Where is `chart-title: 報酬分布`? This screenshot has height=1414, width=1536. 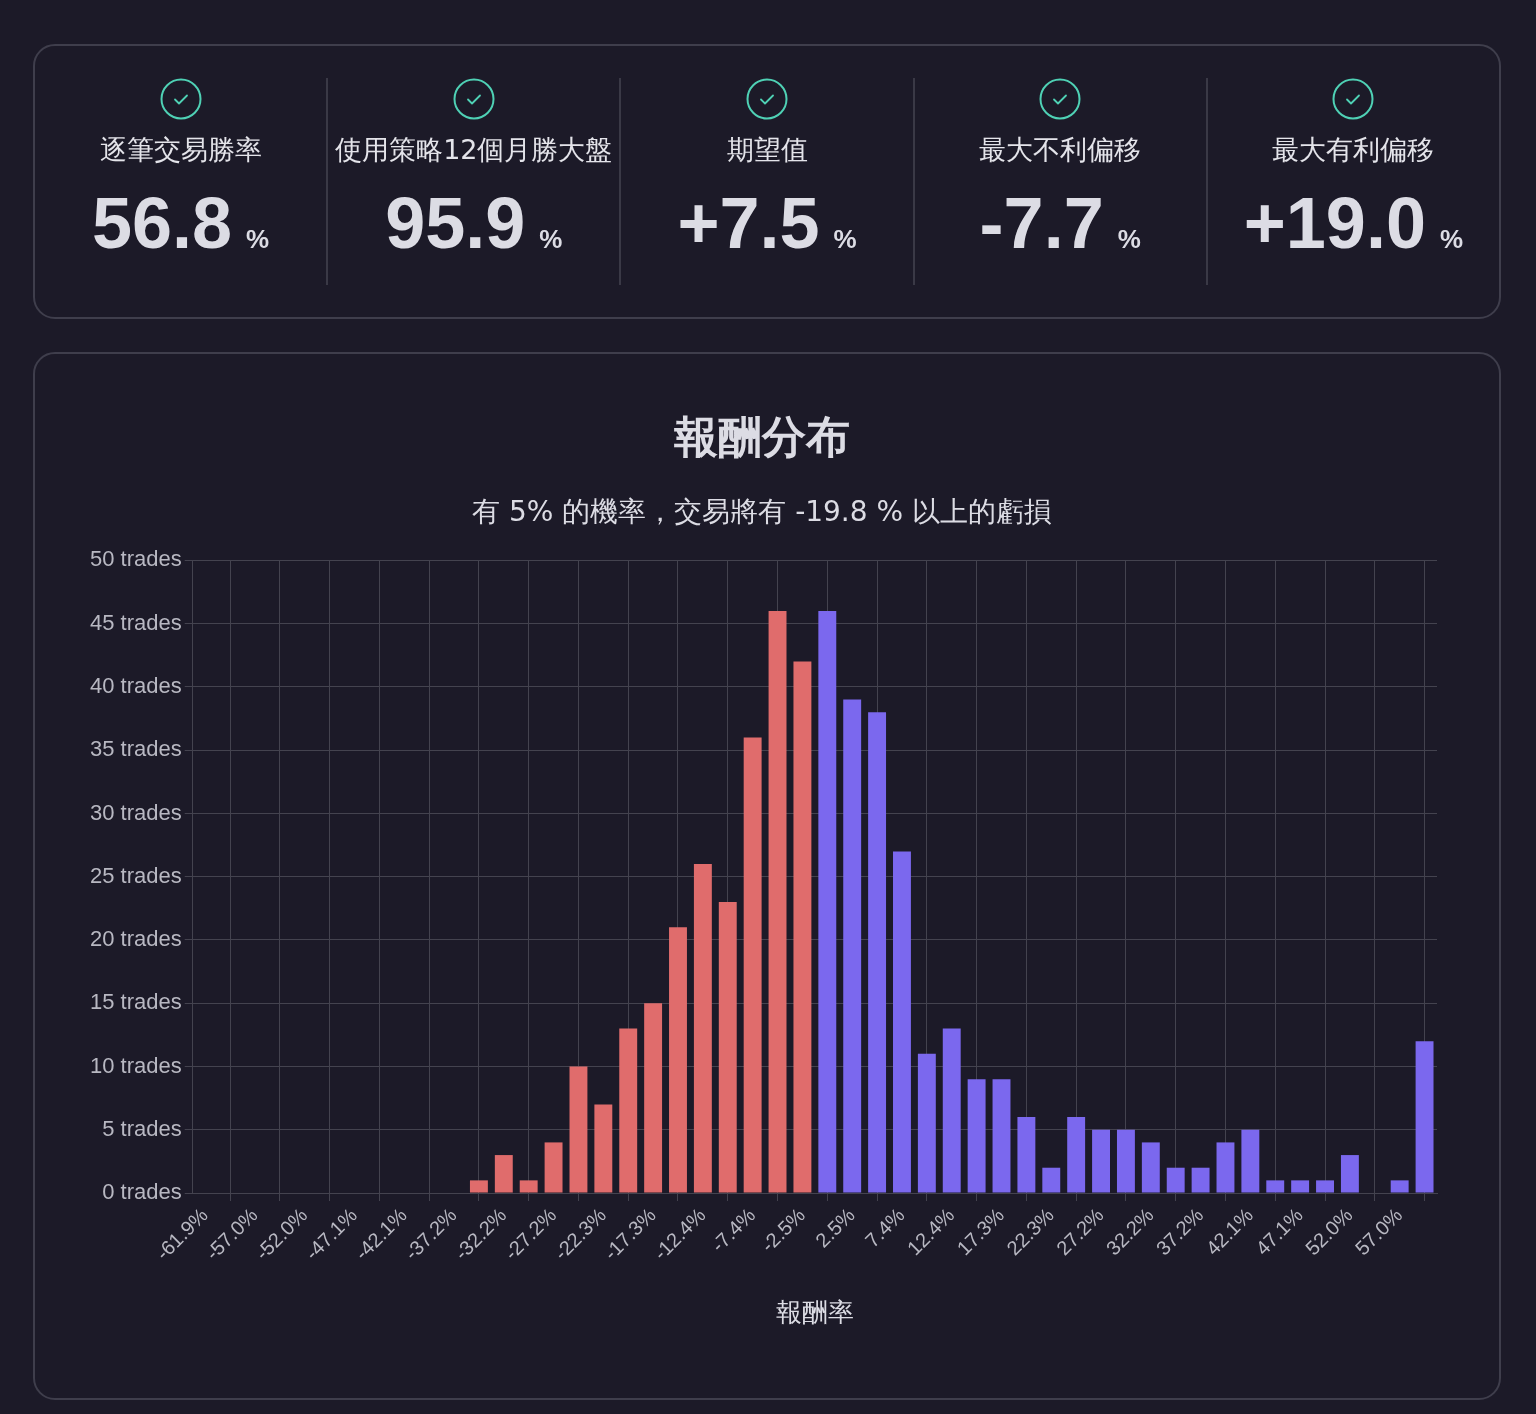 chart-title: 報酬分布 is located at coordinates (762, 436).